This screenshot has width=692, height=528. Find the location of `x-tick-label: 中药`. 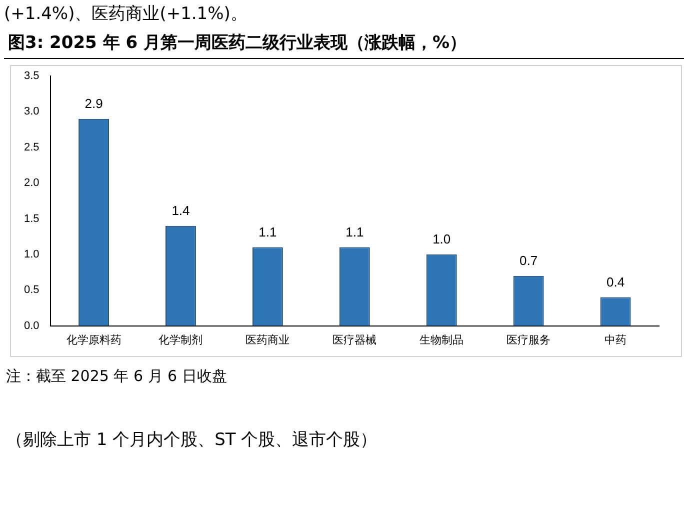

x-tick-label: 中药 is located at coordinates (615, 339).